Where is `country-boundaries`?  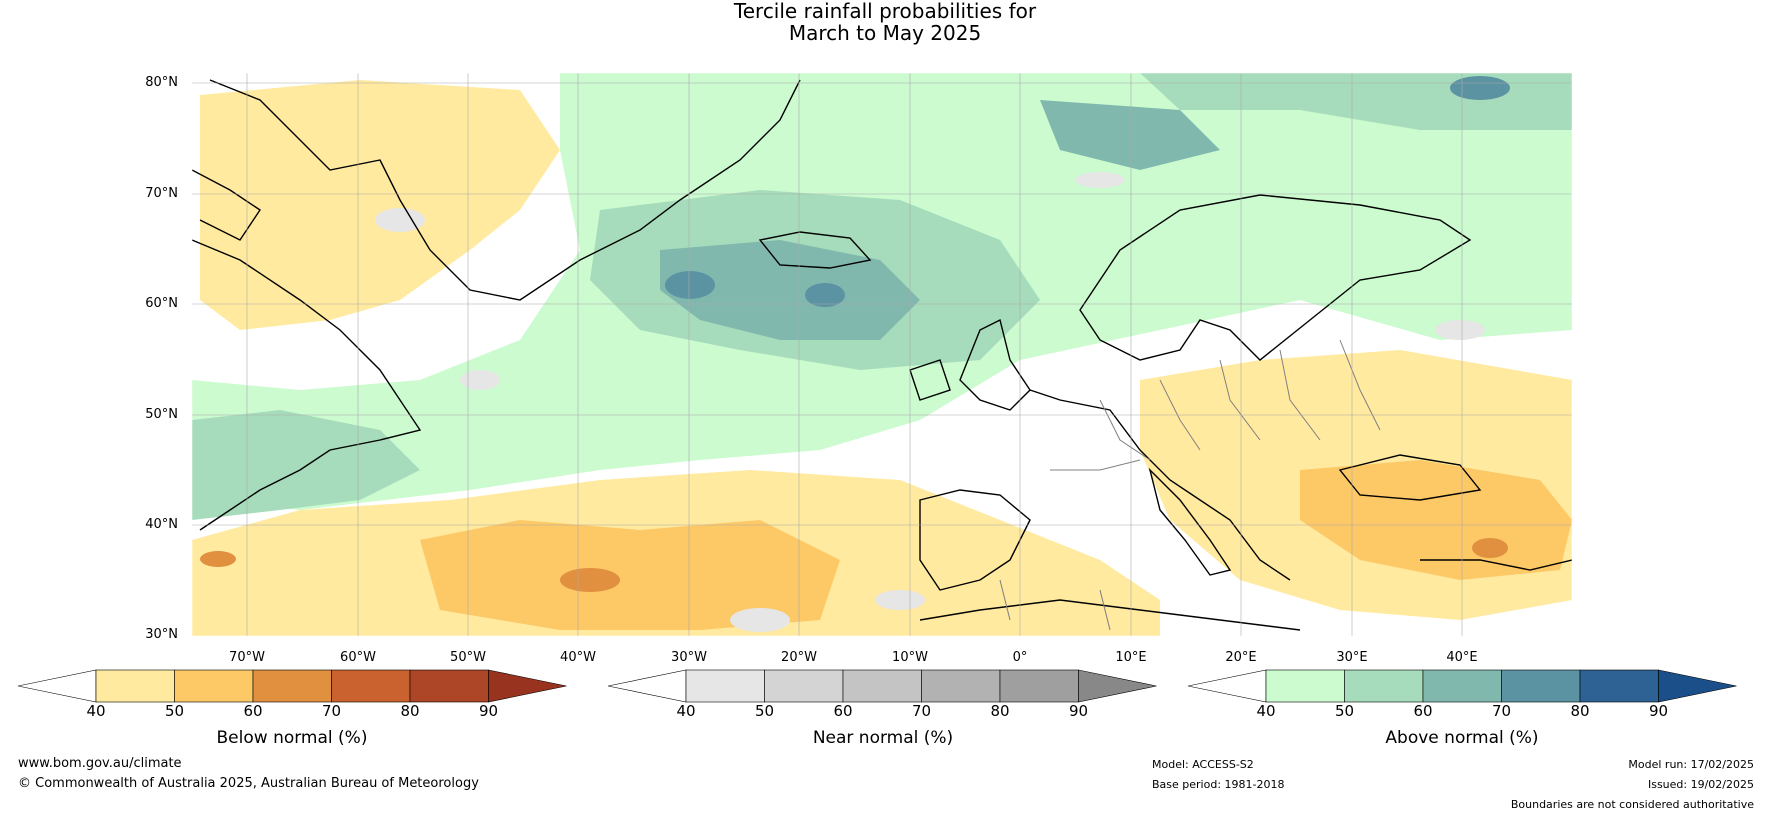
country-boundaries is located at coordinates (1190, 485).